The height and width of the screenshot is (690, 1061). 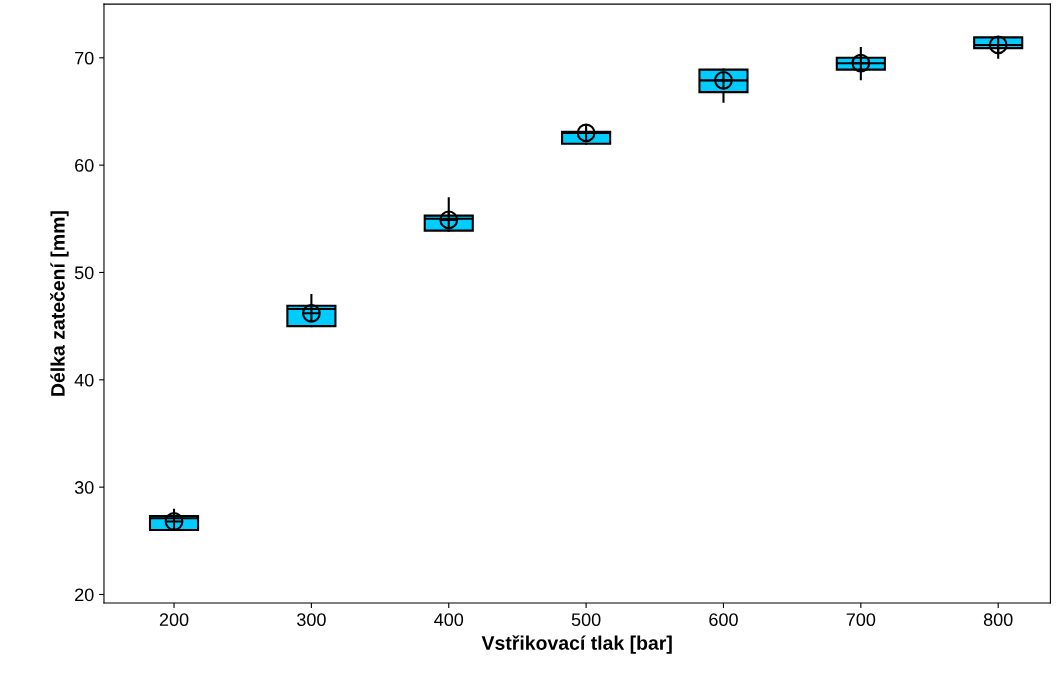 I want to click on y-tick-label: 20, so click(x=84, y=595).